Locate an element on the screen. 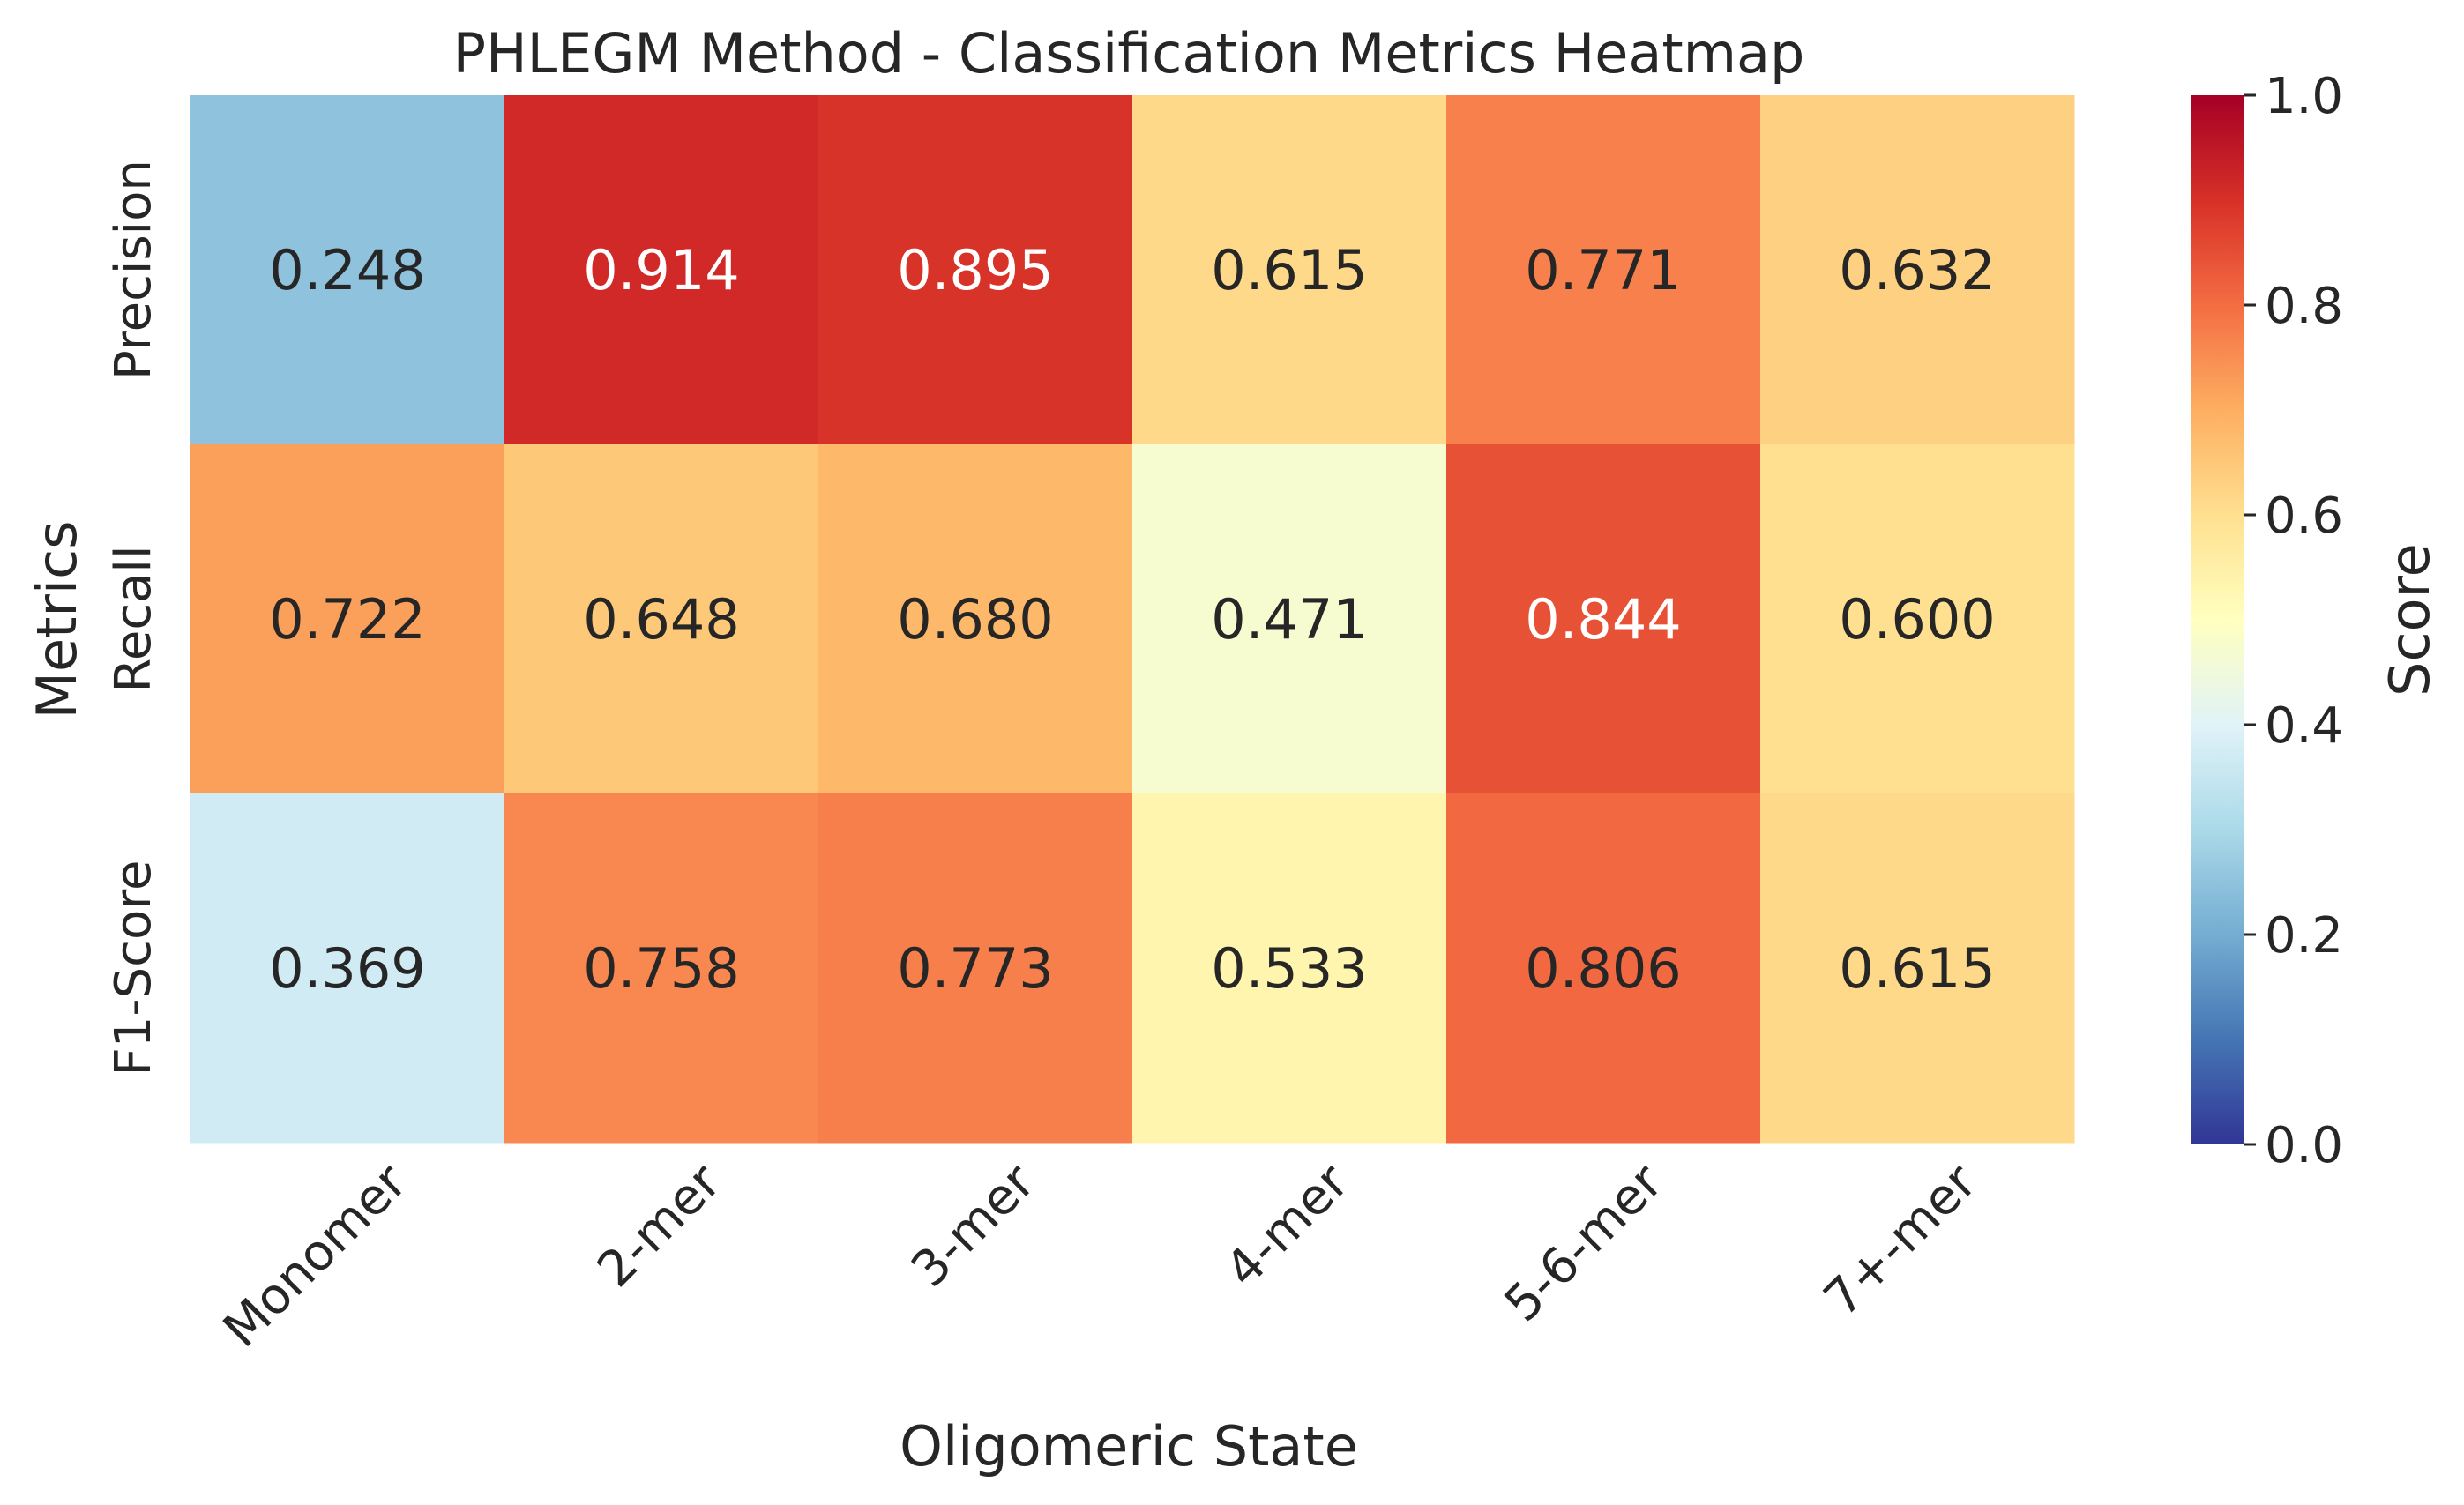  cell-value-label: 0.600 is located at coordinates (1917, 619).